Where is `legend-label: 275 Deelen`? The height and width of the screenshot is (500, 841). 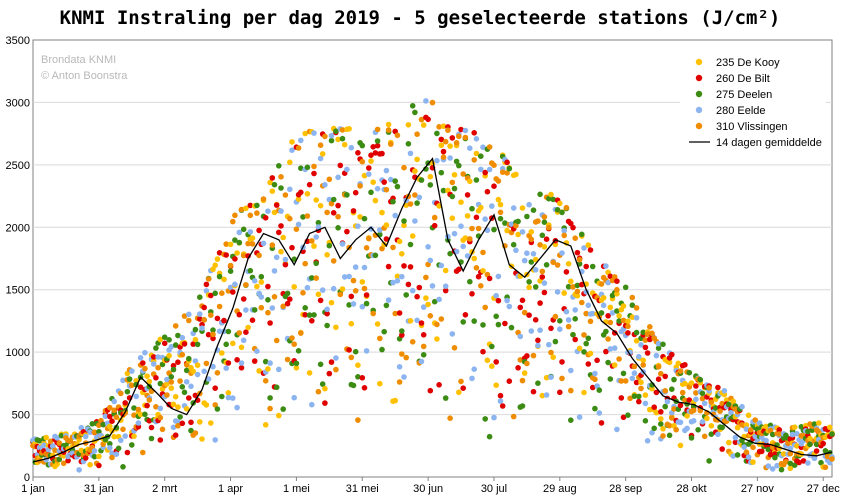
legend-label: 275 Deelen is located at coordinates (744, 95).